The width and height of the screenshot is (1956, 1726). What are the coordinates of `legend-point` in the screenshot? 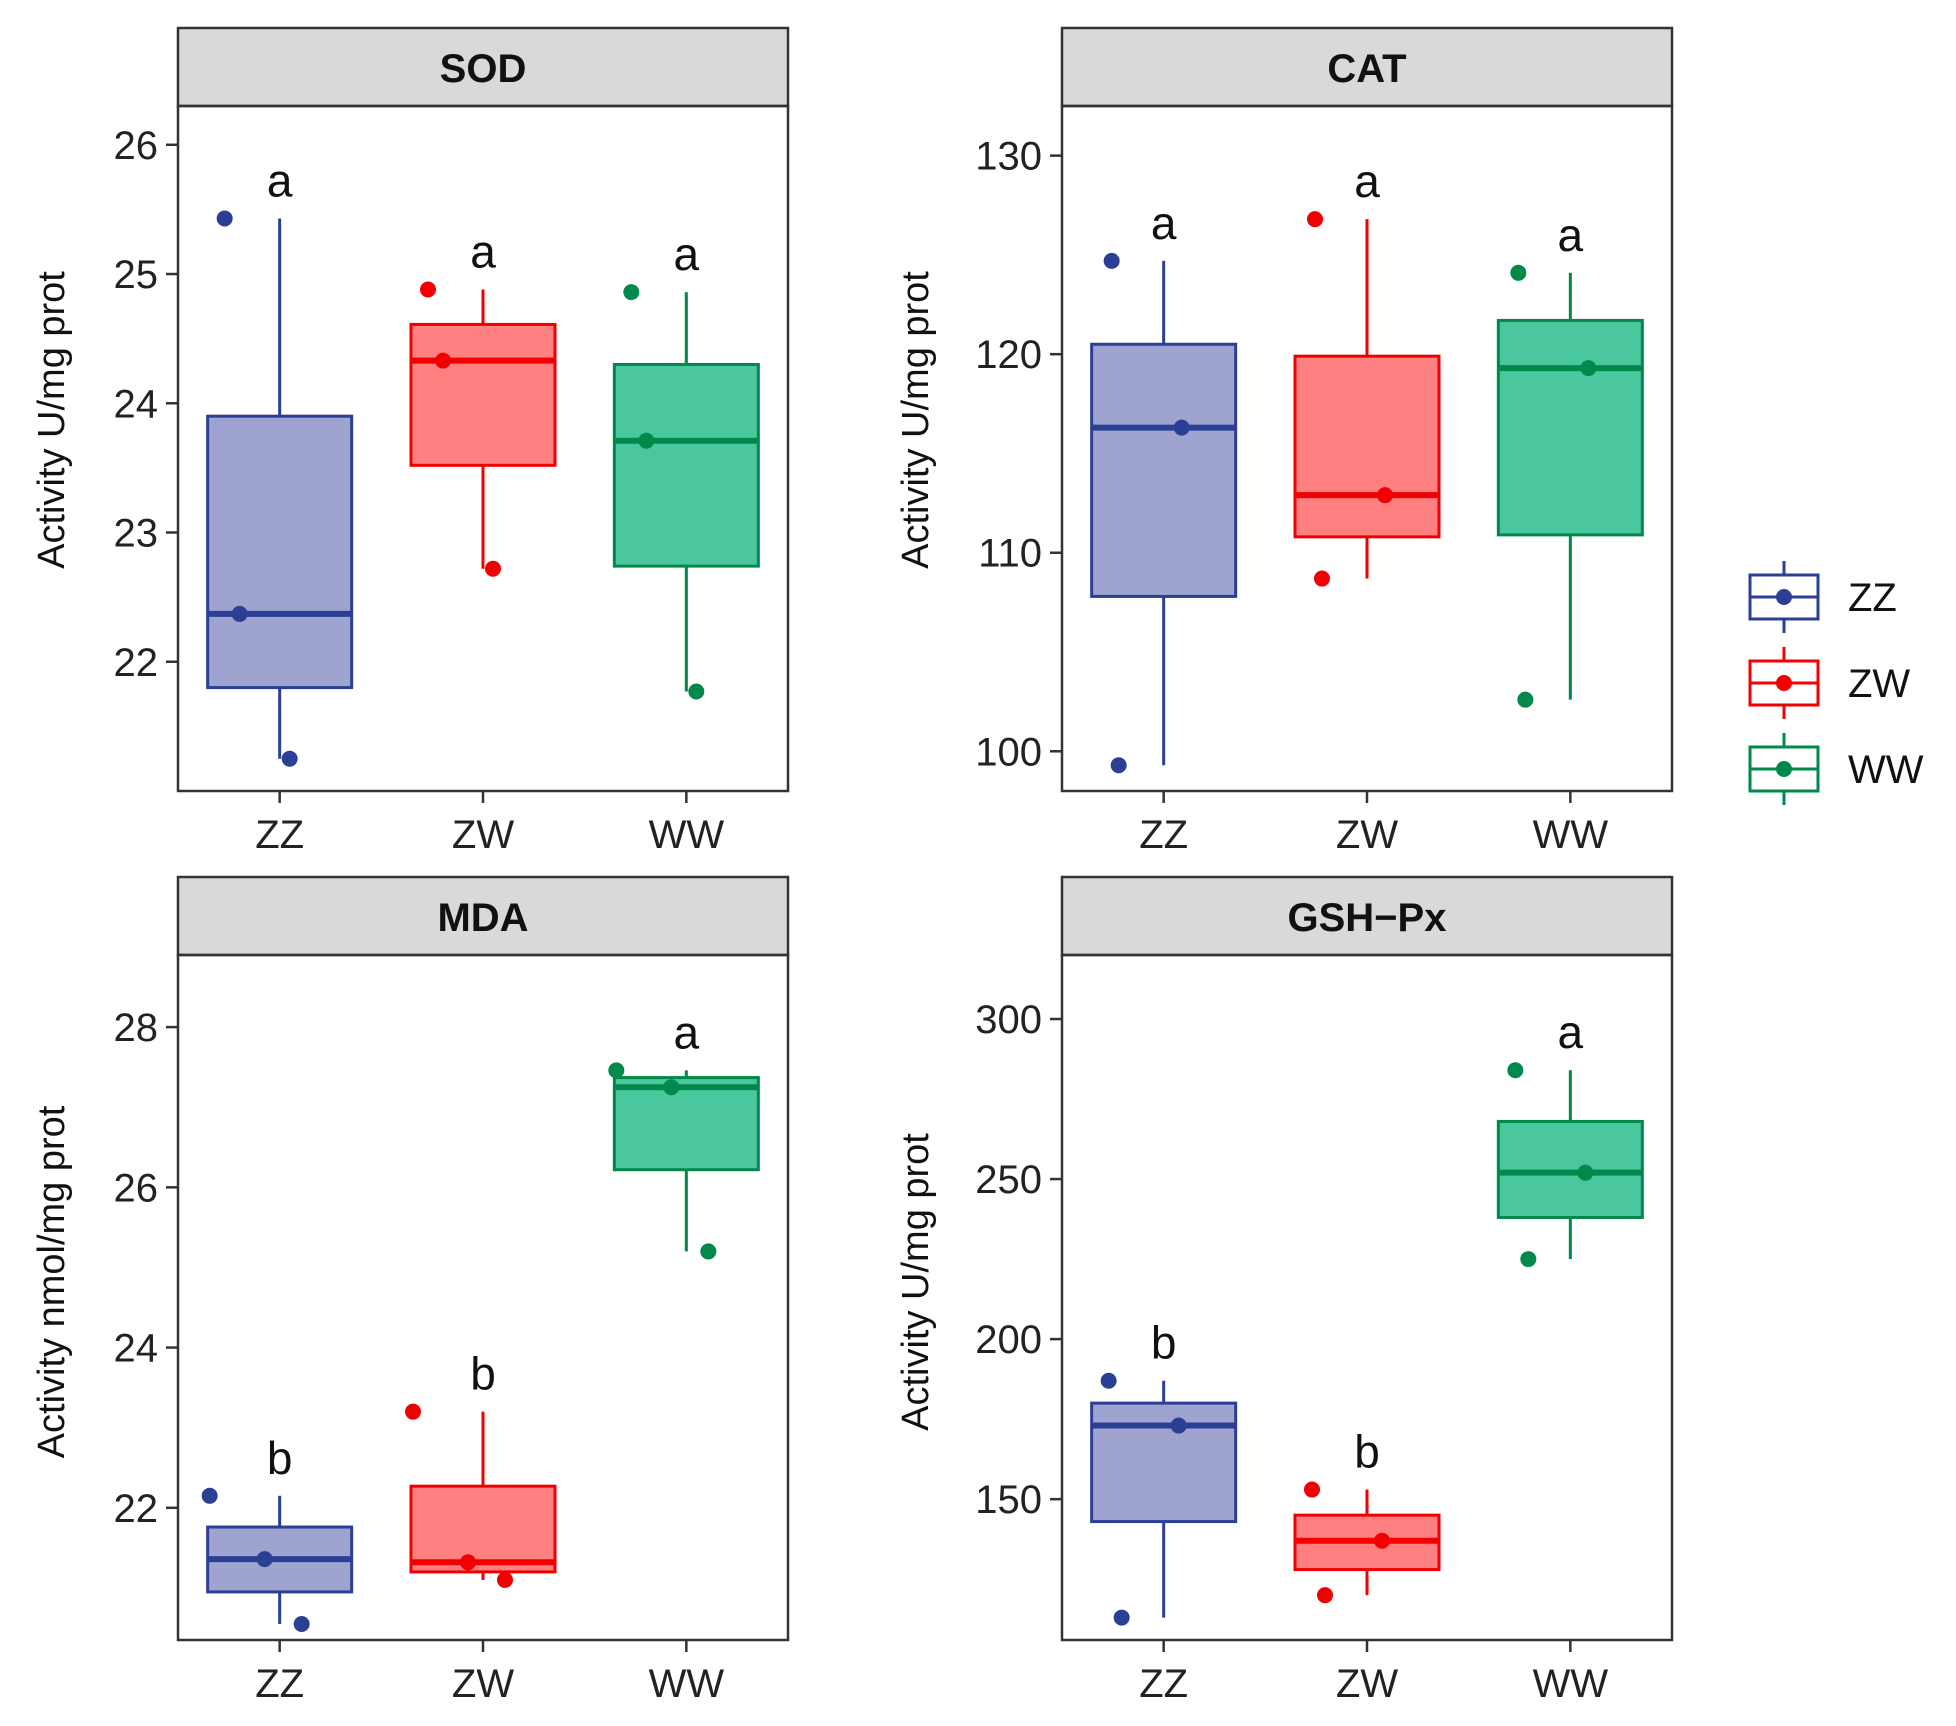 It's located at (1784, 597).